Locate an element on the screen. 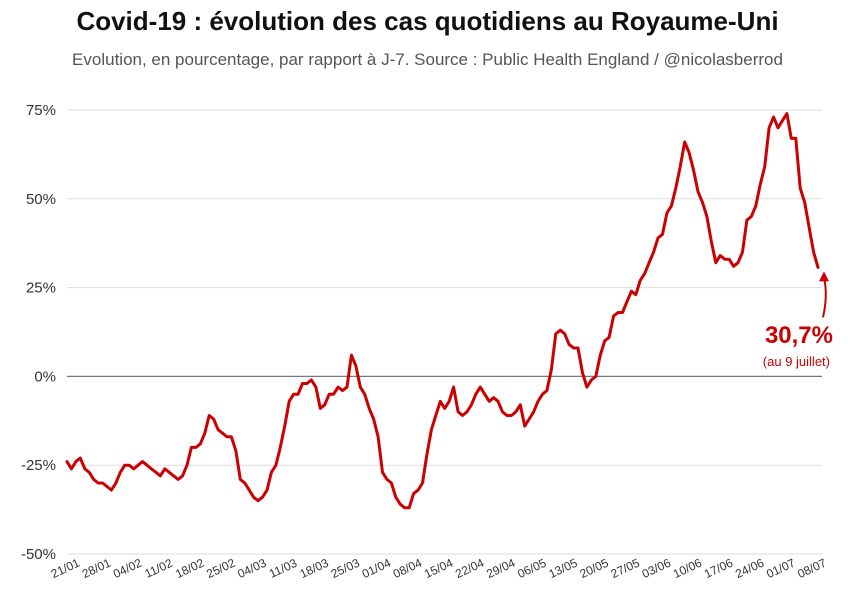 The height and width of the screenshot is (602, 855). x-tick-label: 24/06 is located at coordinates (749, 569).